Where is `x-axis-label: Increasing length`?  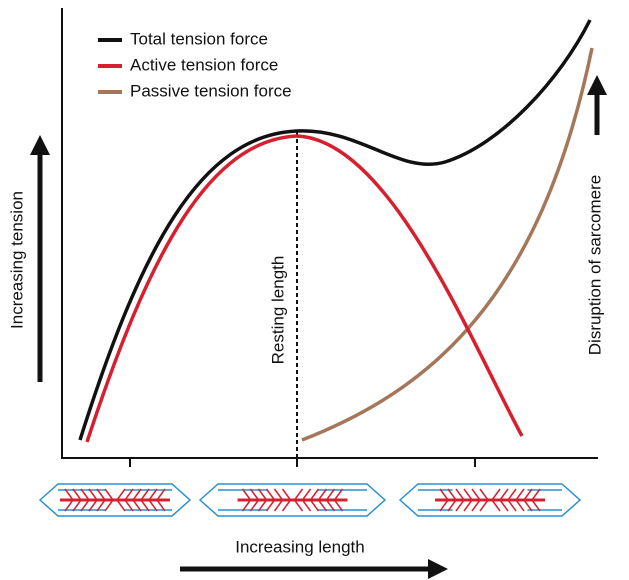 x-axis-label: Increasing length is located at coordinates (299, 546).